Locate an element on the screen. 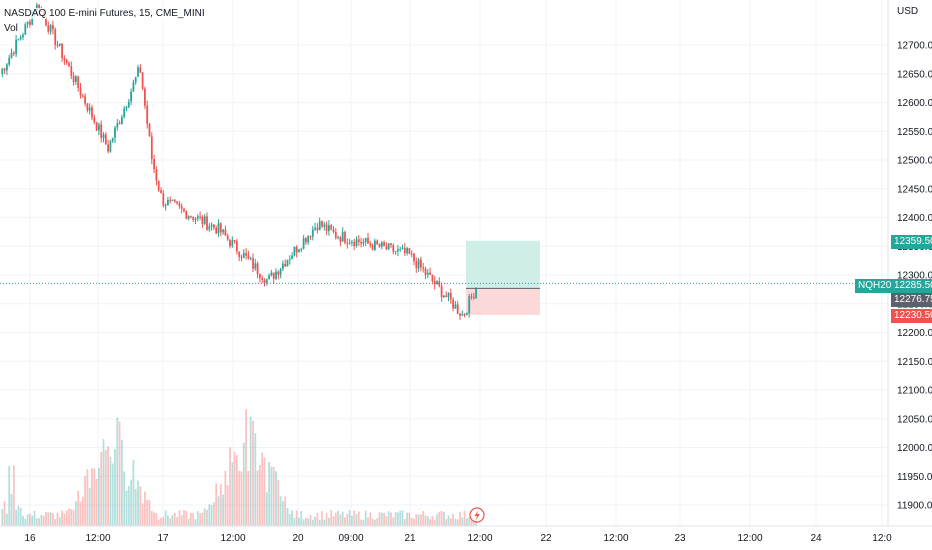 The width and height of the screenshot is (932, 550). price-tick-label: 12200.00 is located at coordinates (914, 333).